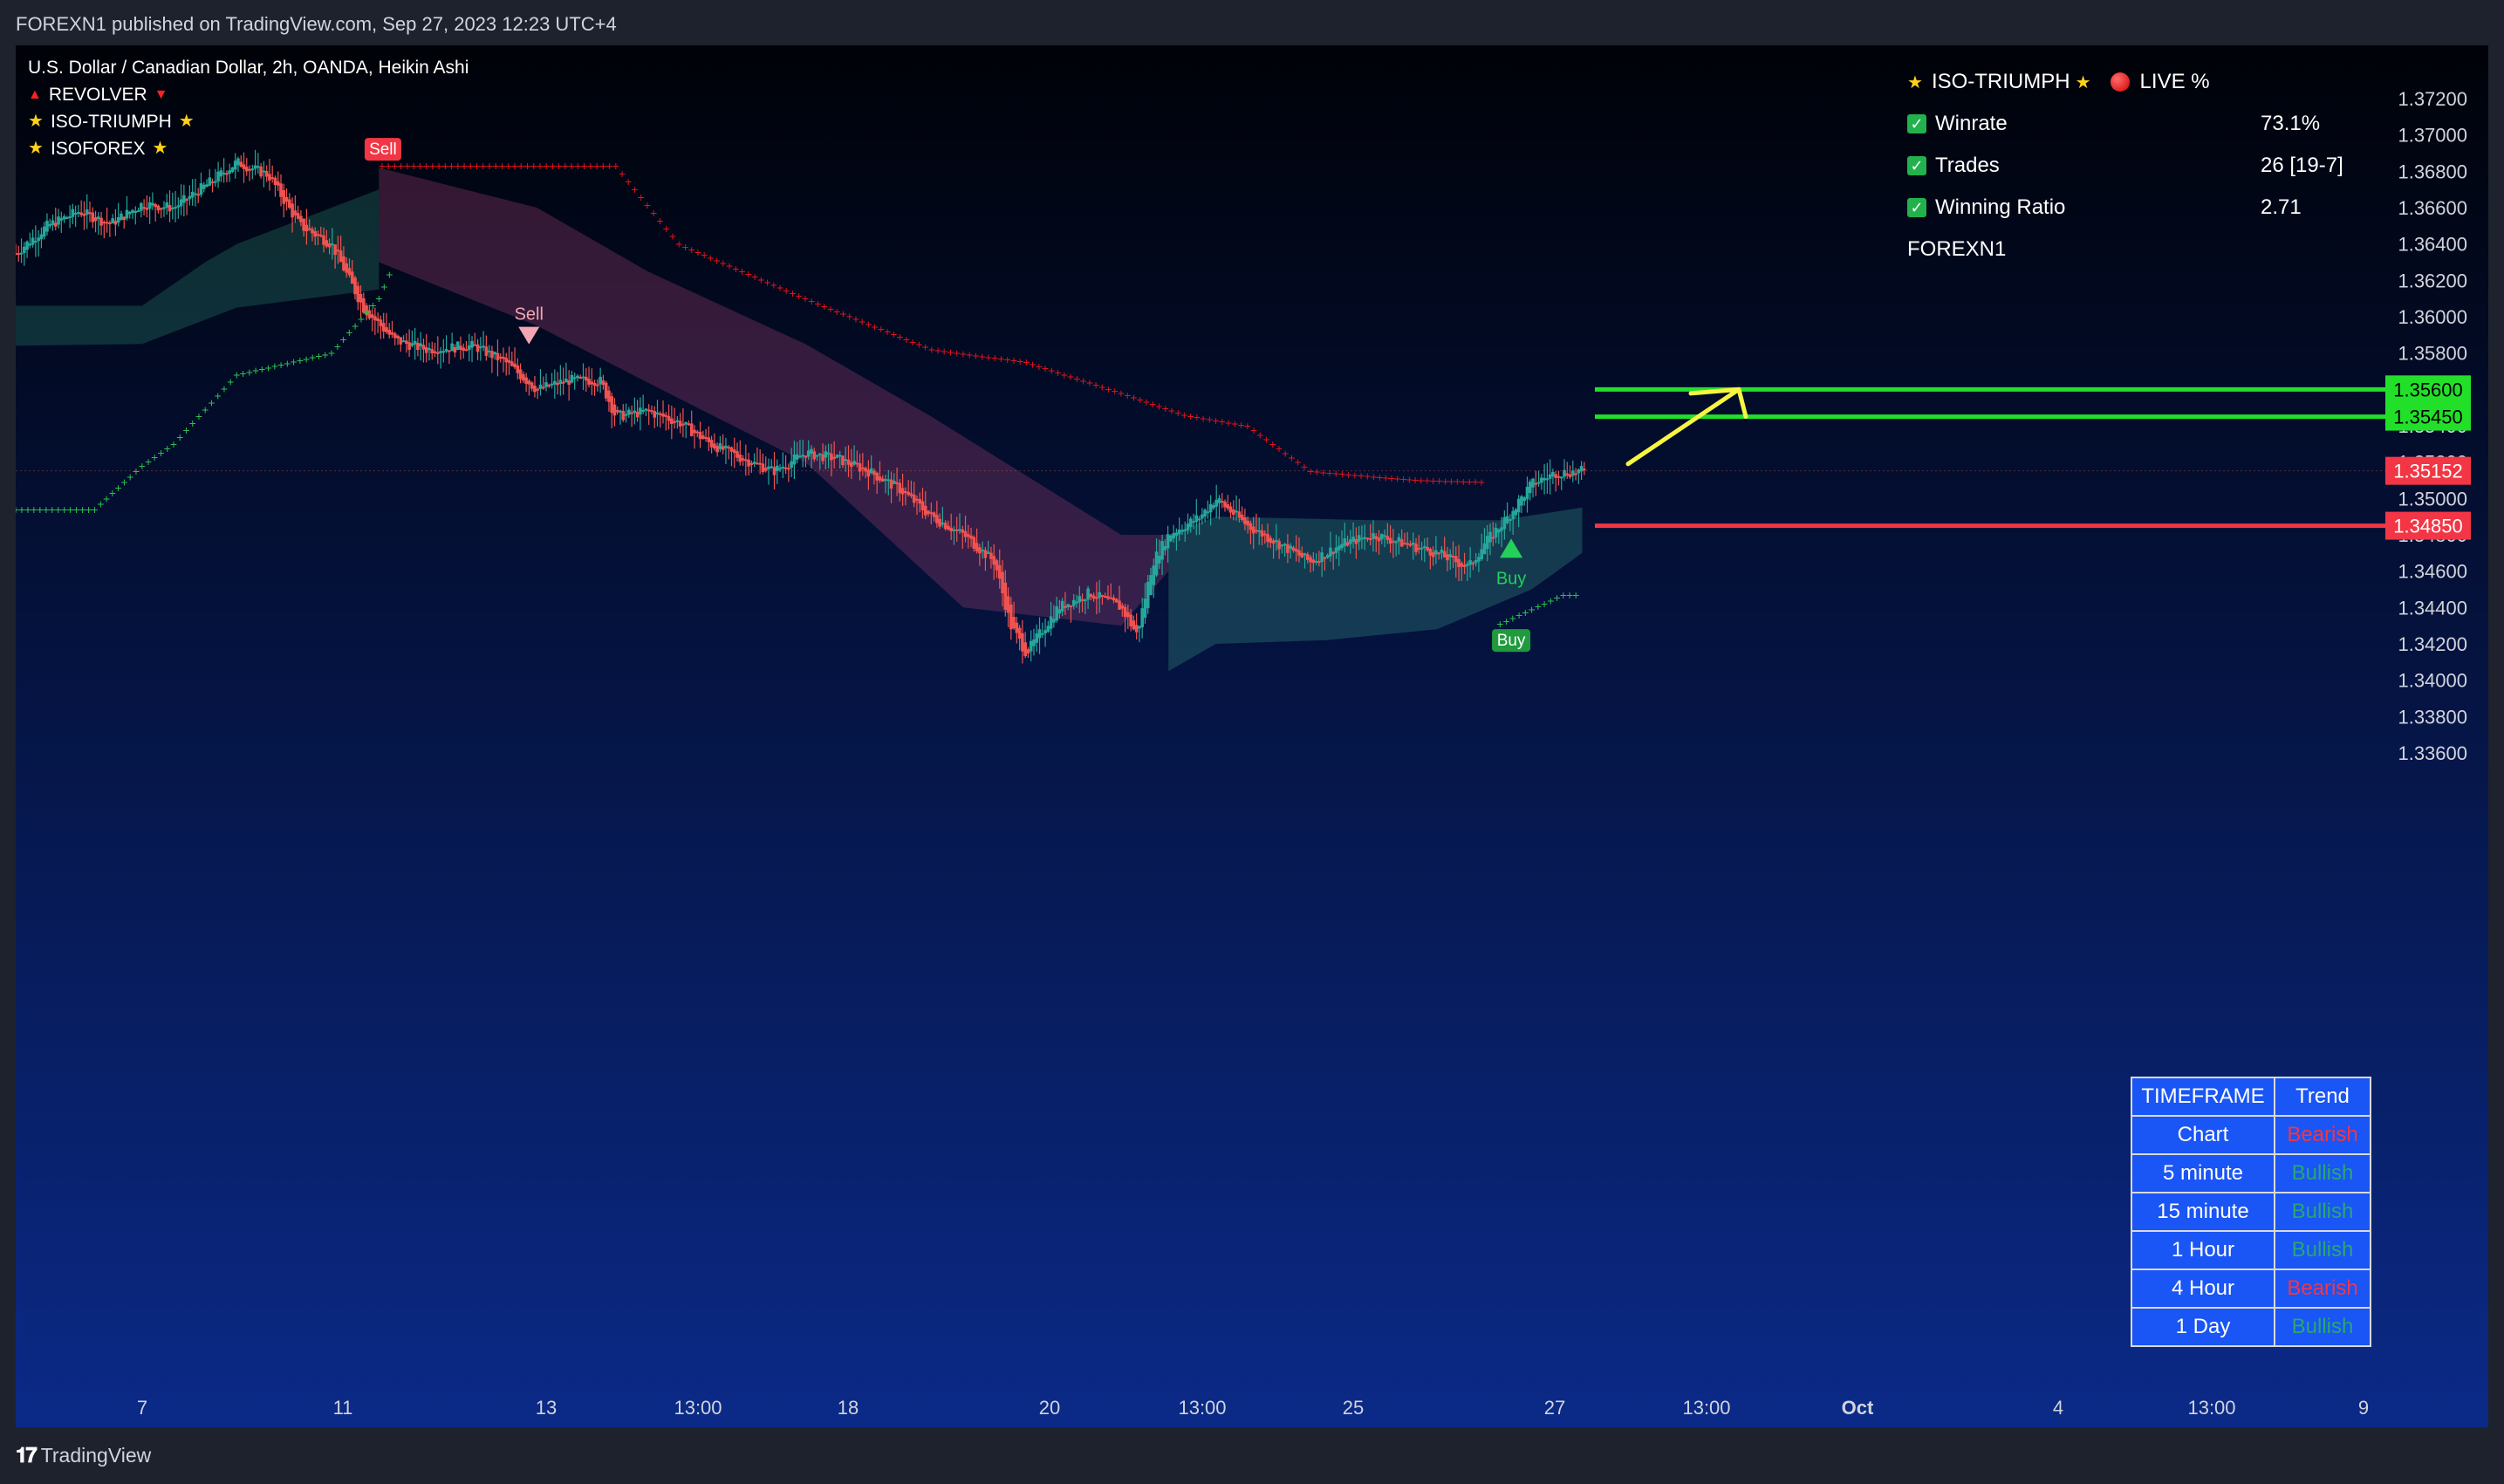  What do you see at coordinates (1742, 403) in the screenshot?
I see `arrow-head-icon` at bounding box center [1742, 403].